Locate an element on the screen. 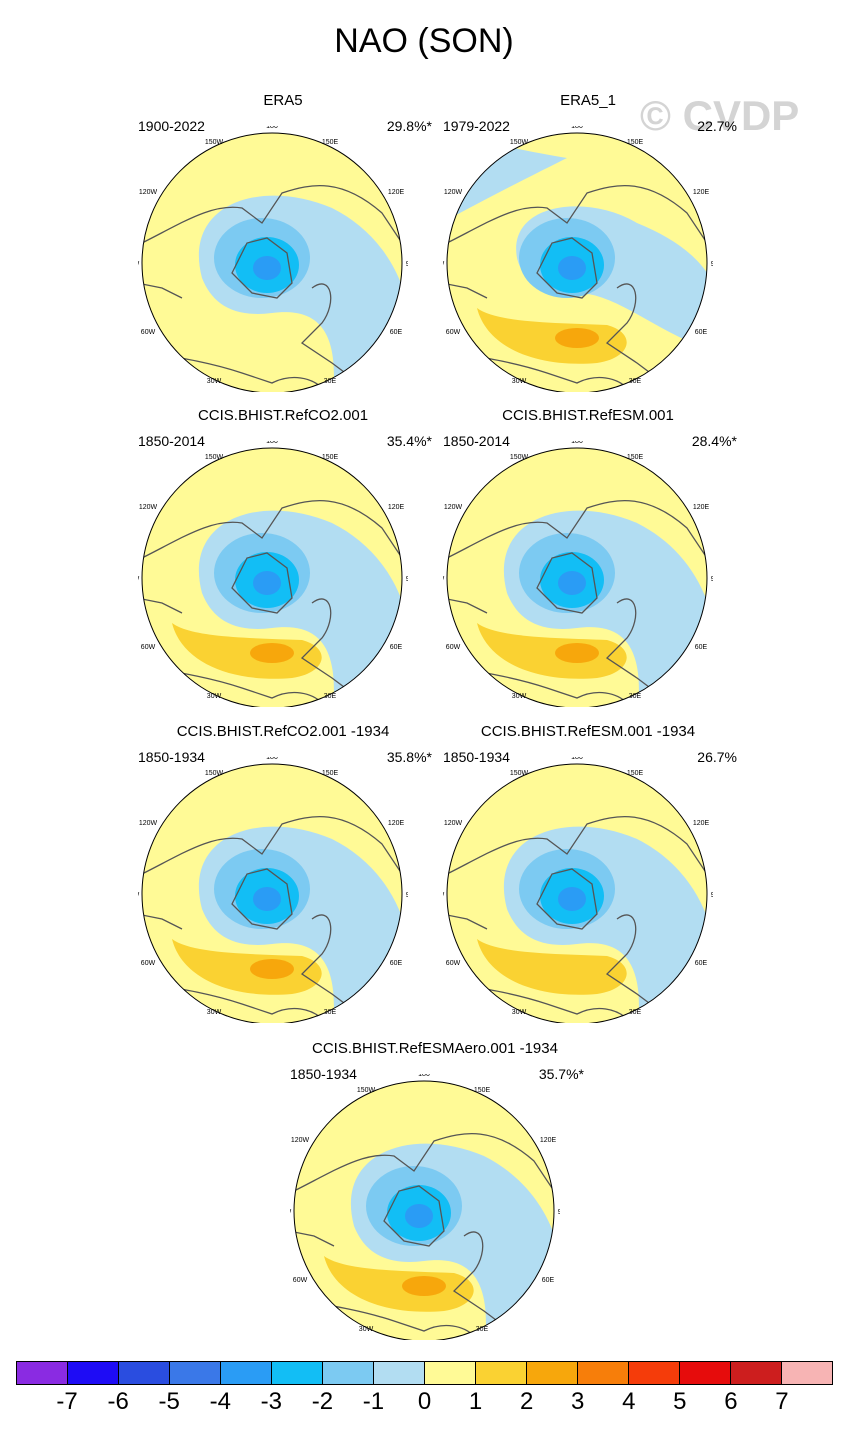 Image resolution: width=848 pixels, height=1440 pixels. panel-variance-percent: 26.7% is located at coordinates (717, 757).